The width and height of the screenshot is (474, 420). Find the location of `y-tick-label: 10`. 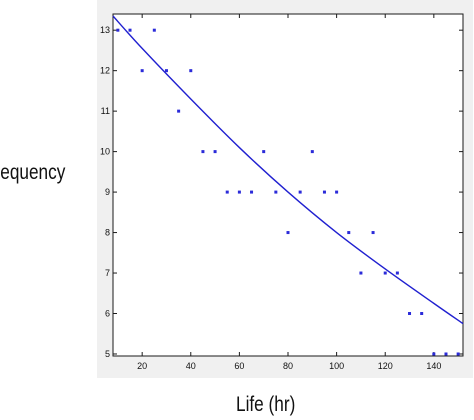

y-tick-label: 10 is located at coordinates (105, 152).